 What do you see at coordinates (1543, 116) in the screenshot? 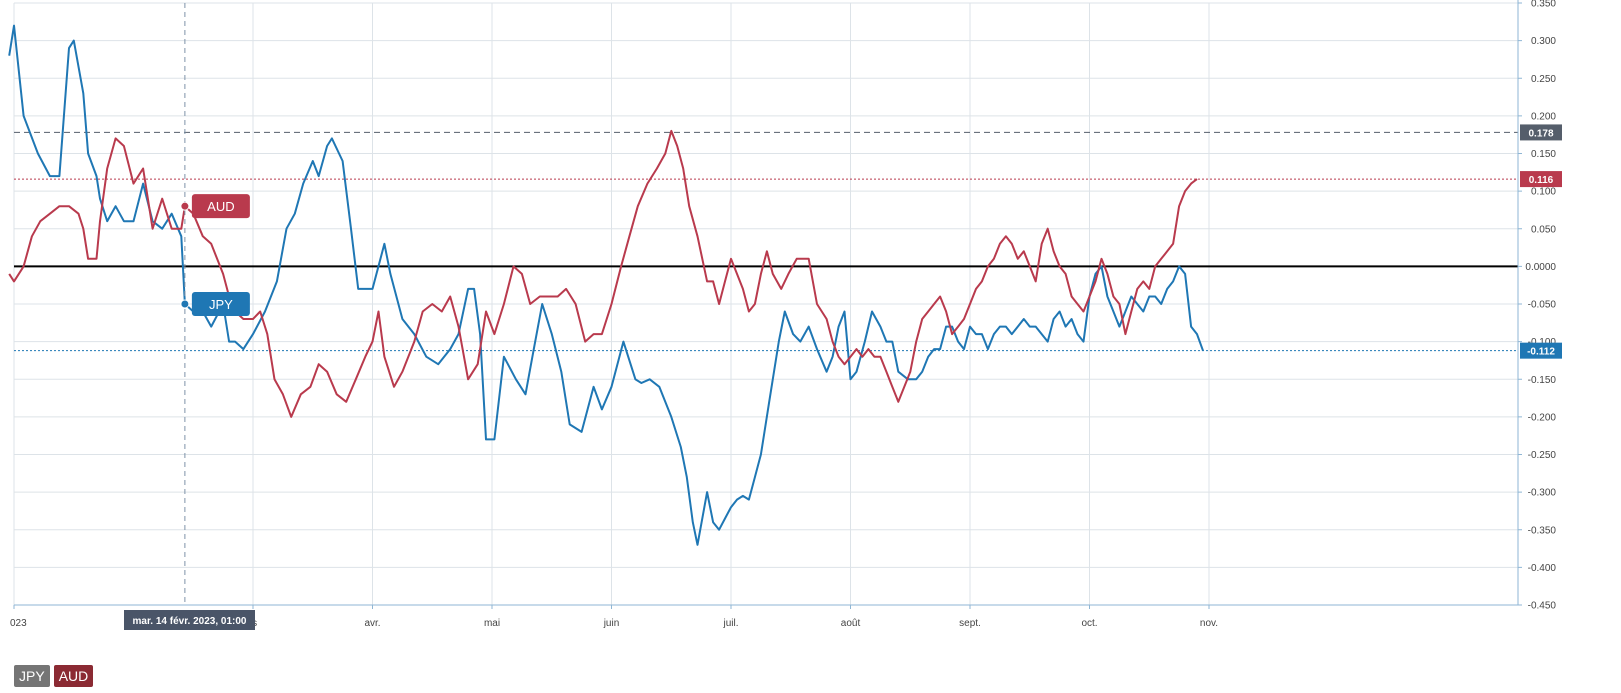
I see `y-tick-label: 0.200` at bounding box center [1543, 116].